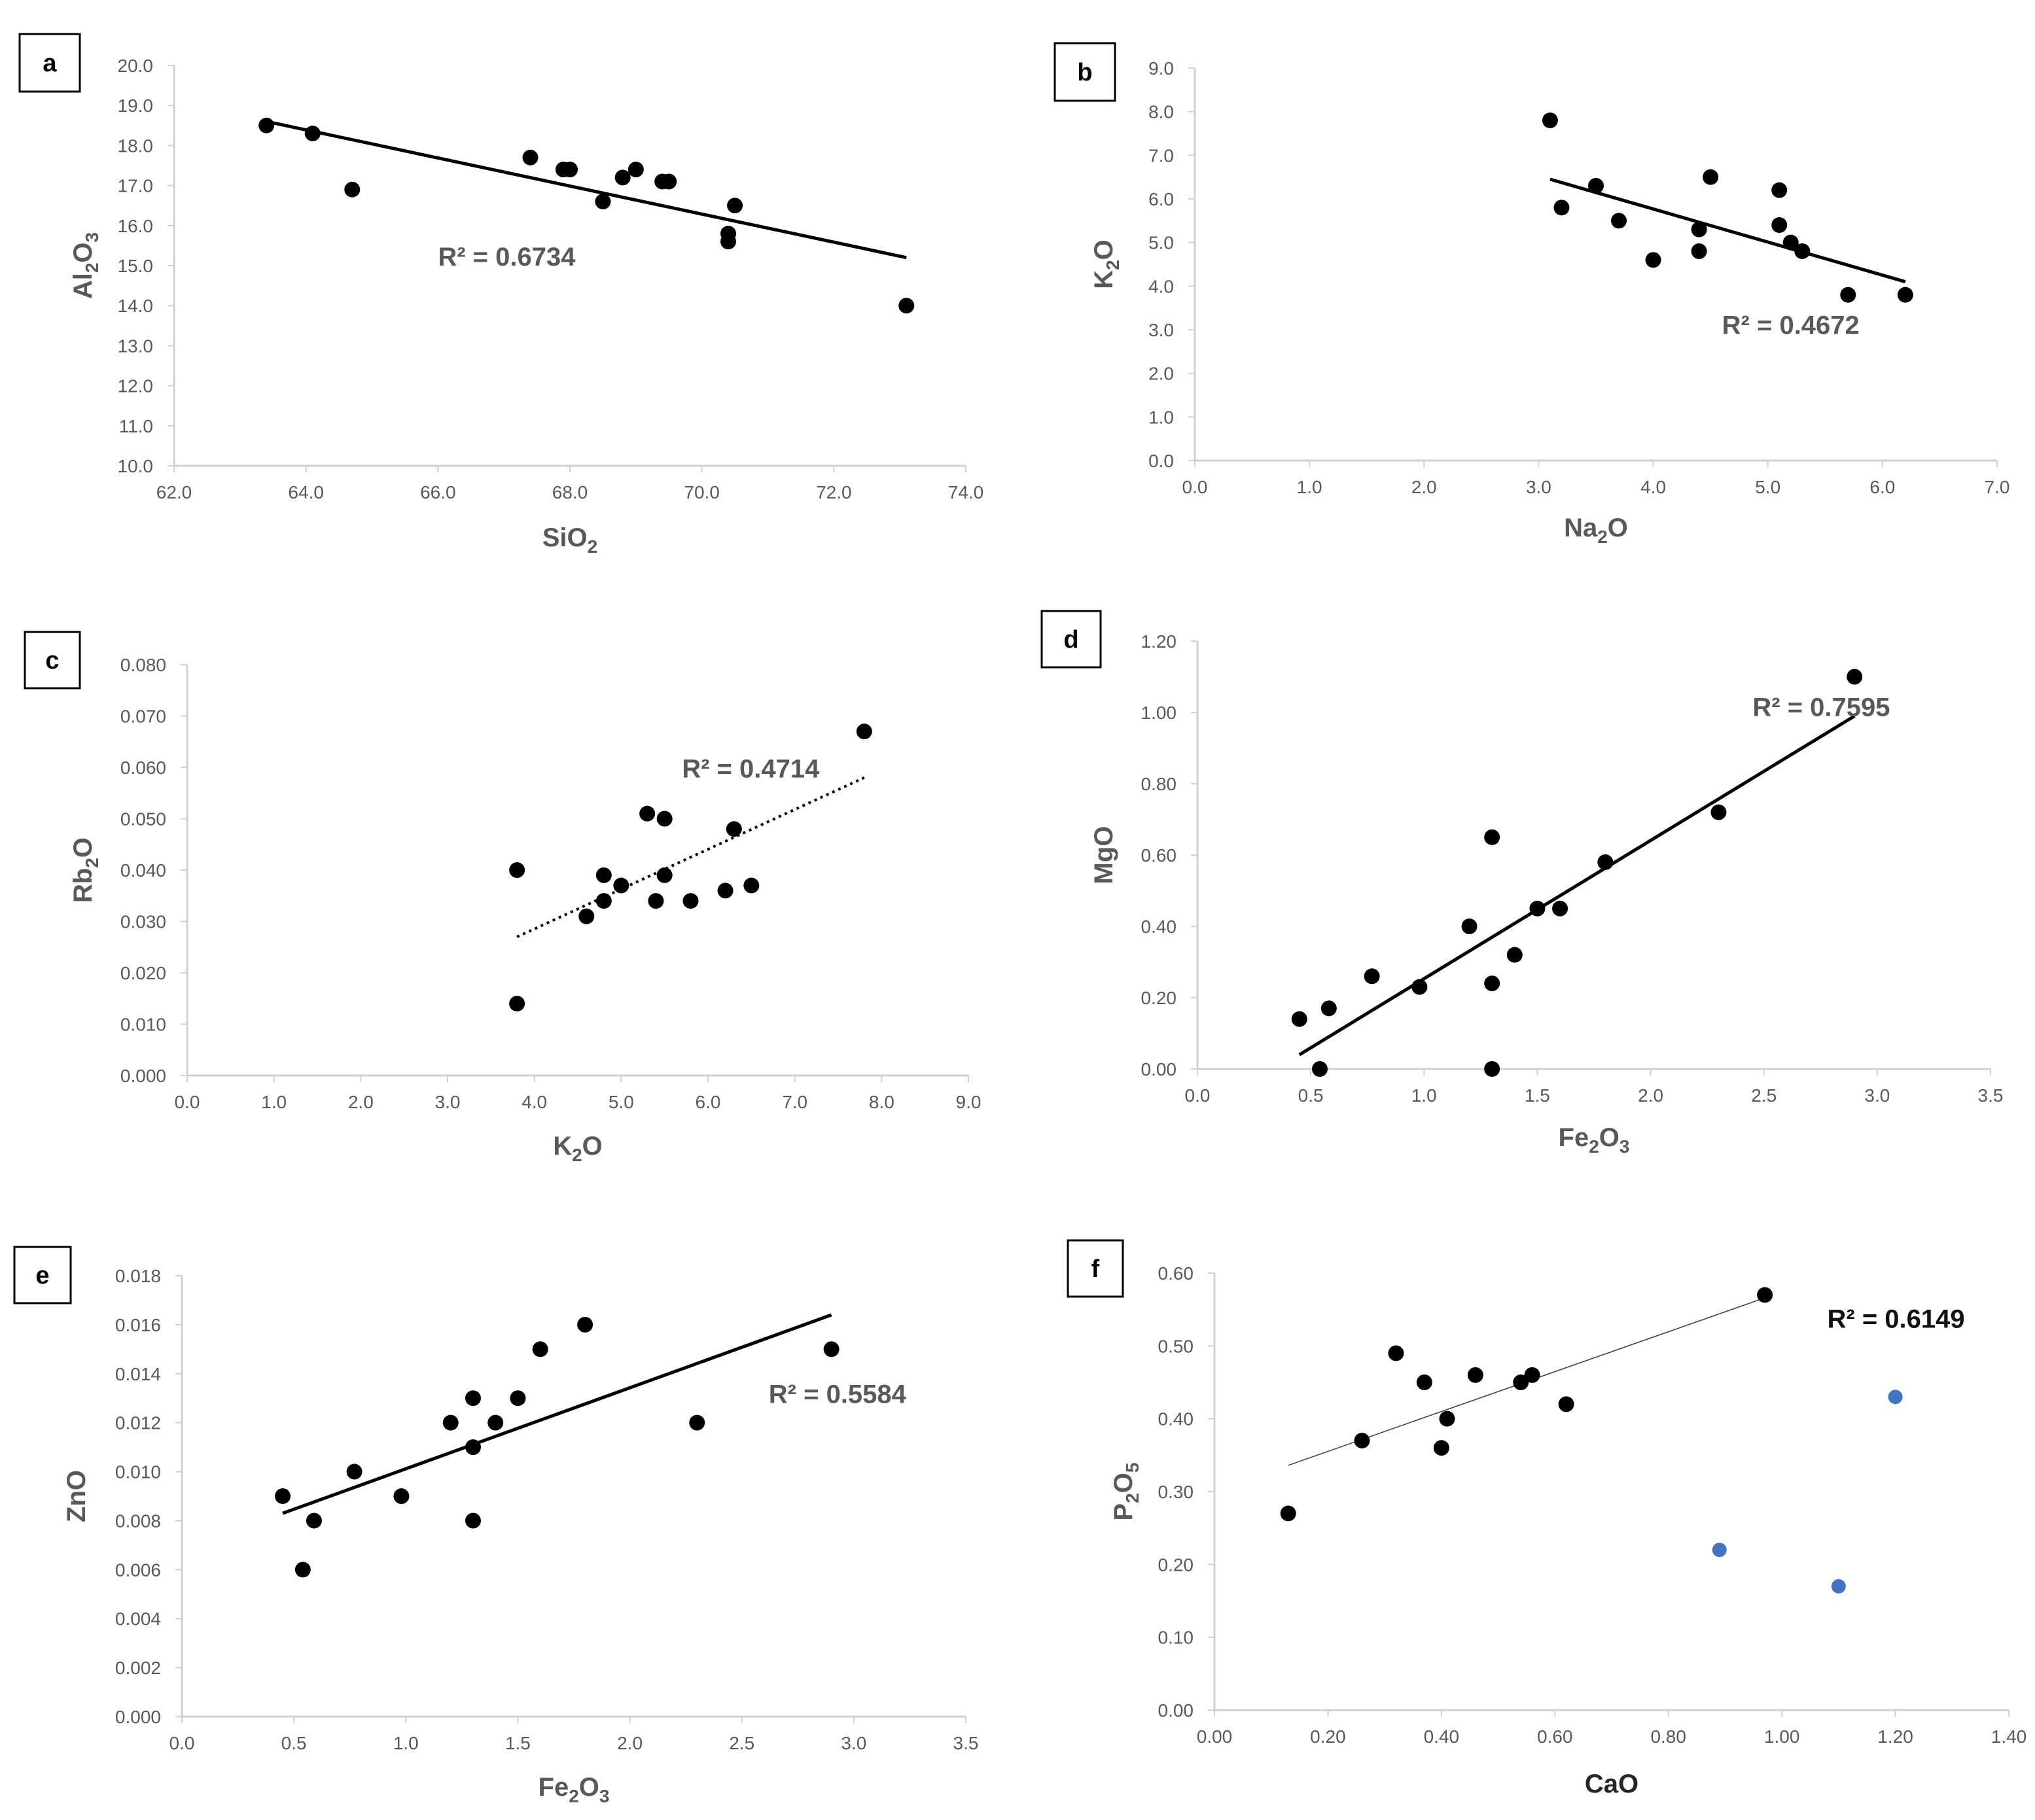  I want to click on y-tick-label: 9.0, so click(1161, 68).